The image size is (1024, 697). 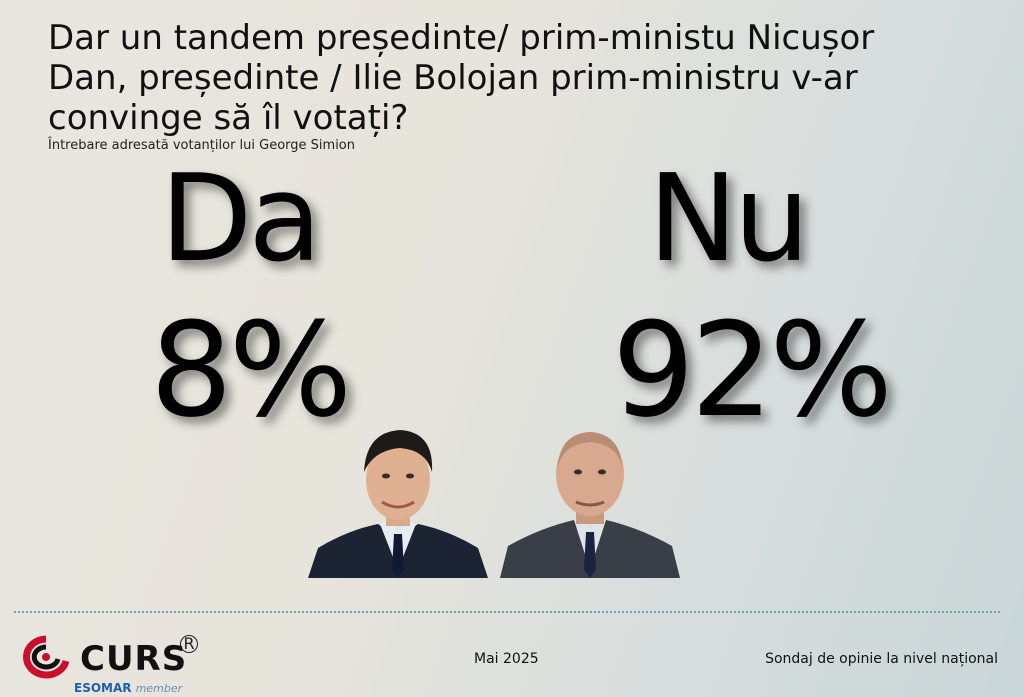 What do you see at coordinates (752, 370) in the screenshot?
I see `answer-no-percent: 92%` at bounding box center [752, 370].